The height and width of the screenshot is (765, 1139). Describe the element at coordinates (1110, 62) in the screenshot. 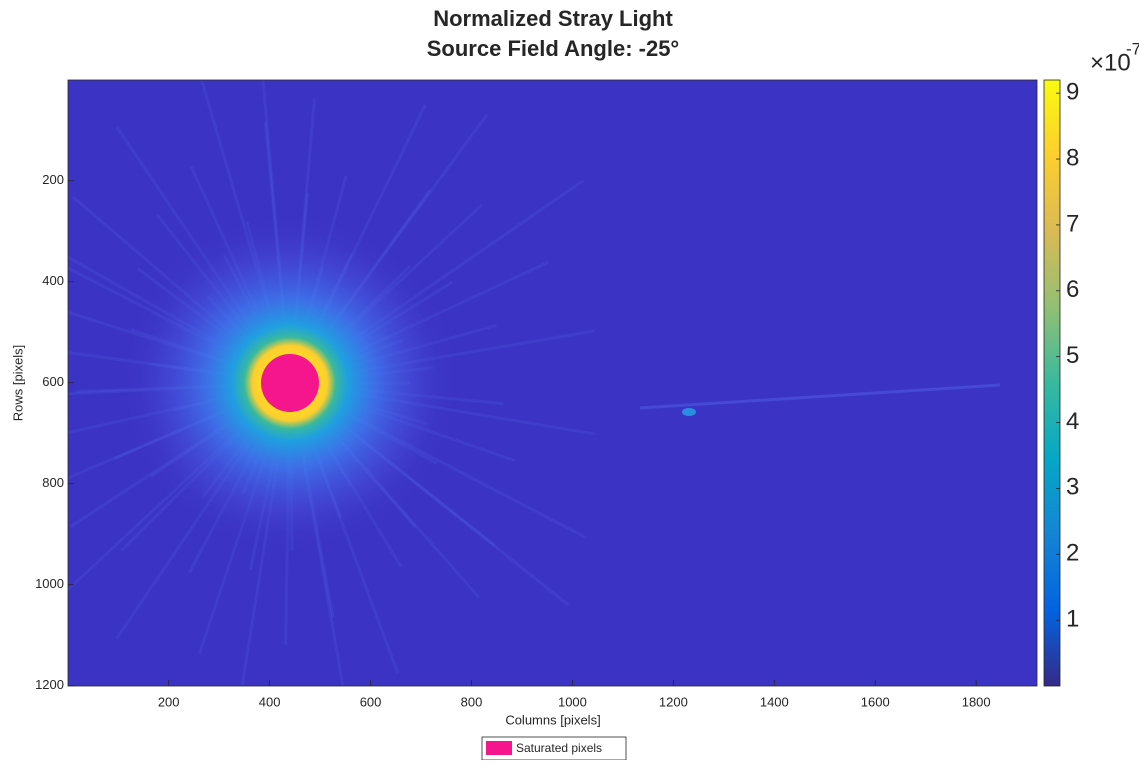

I see `colorbar-multiplier: ×10` at that location.